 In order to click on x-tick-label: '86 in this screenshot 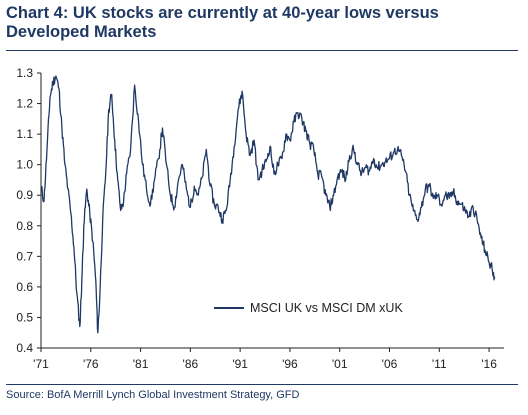, I will do `click(191, 364)`.